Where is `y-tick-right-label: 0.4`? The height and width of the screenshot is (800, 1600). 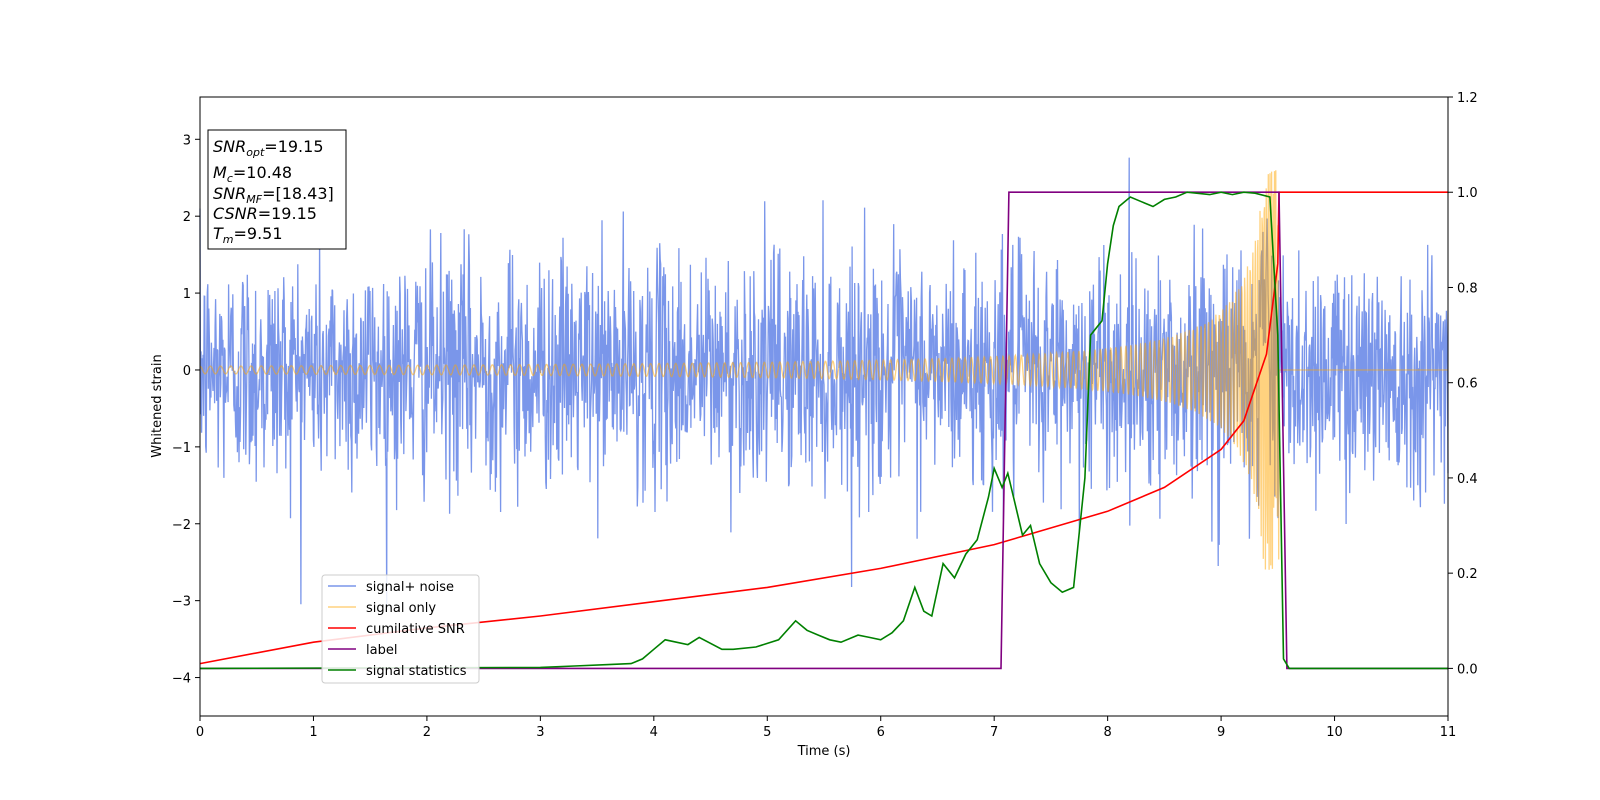 y-tick-right-label: 0.4 is located at coordinates (1467, 479).